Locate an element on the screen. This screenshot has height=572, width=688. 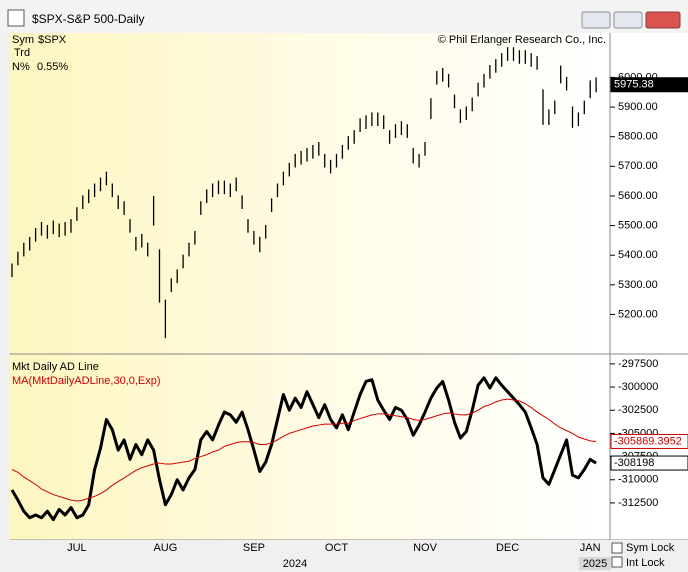
window-title: $SPX-S&P 500-Daily is located at coordinates (88, 19).